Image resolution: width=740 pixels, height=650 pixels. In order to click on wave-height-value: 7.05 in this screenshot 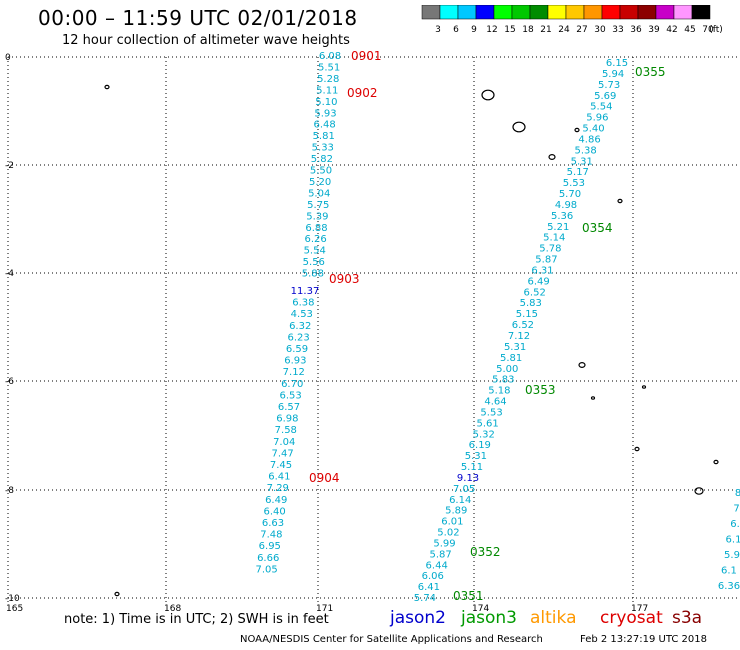, I will do `click(266, 569)`.